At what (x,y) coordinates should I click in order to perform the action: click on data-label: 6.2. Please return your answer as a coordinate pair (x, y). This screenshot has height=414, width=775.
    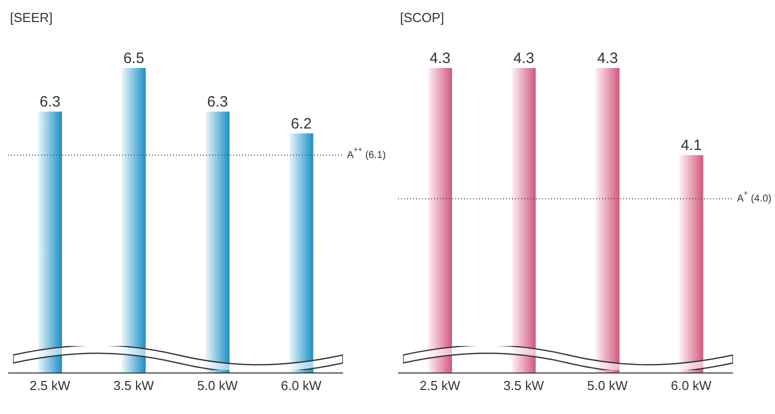
    Looking at the image, I should click on (301, 123).